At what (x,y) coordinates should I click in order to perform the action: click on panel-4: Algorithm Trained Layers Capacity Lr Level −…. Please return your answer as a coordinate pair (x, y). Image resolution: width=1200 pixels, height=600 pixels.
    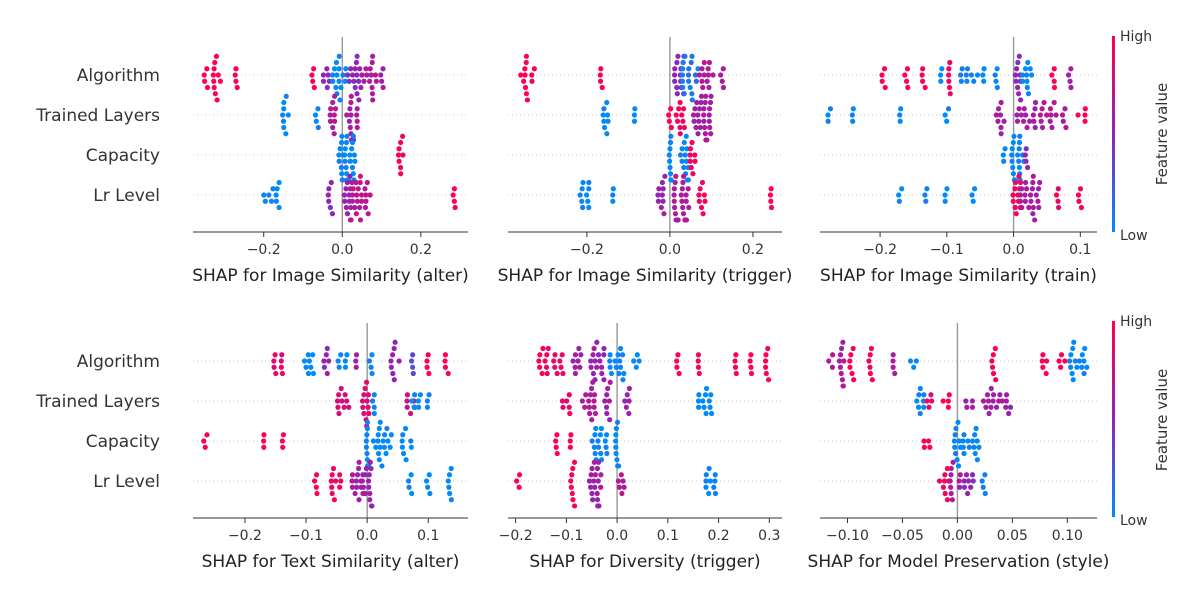
    Looking at the image, I should click on (251, 447).